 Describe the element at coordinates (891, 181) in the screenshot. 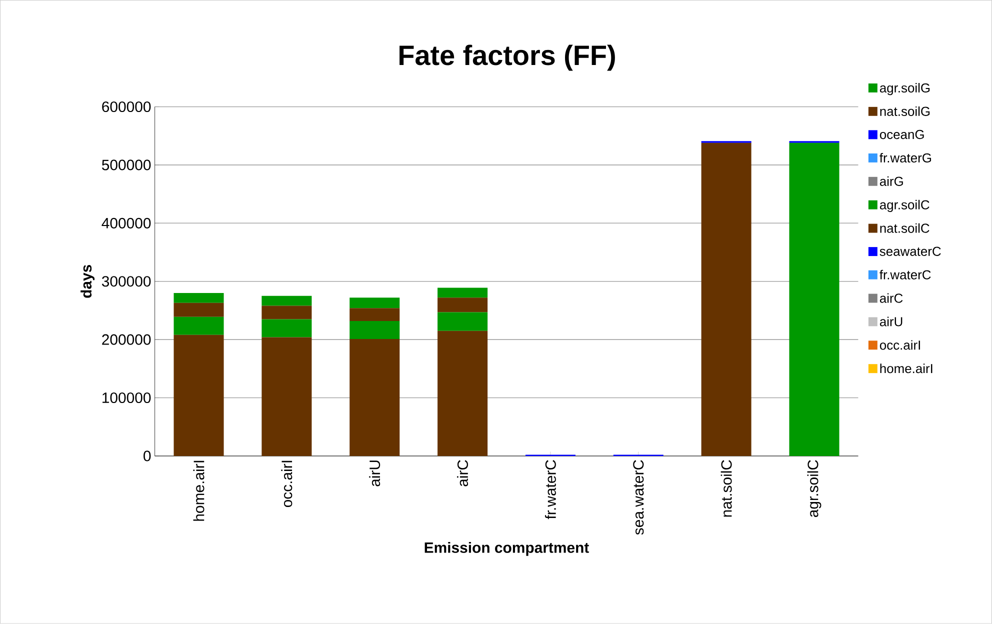

I see `legend-label: airG` at that location.